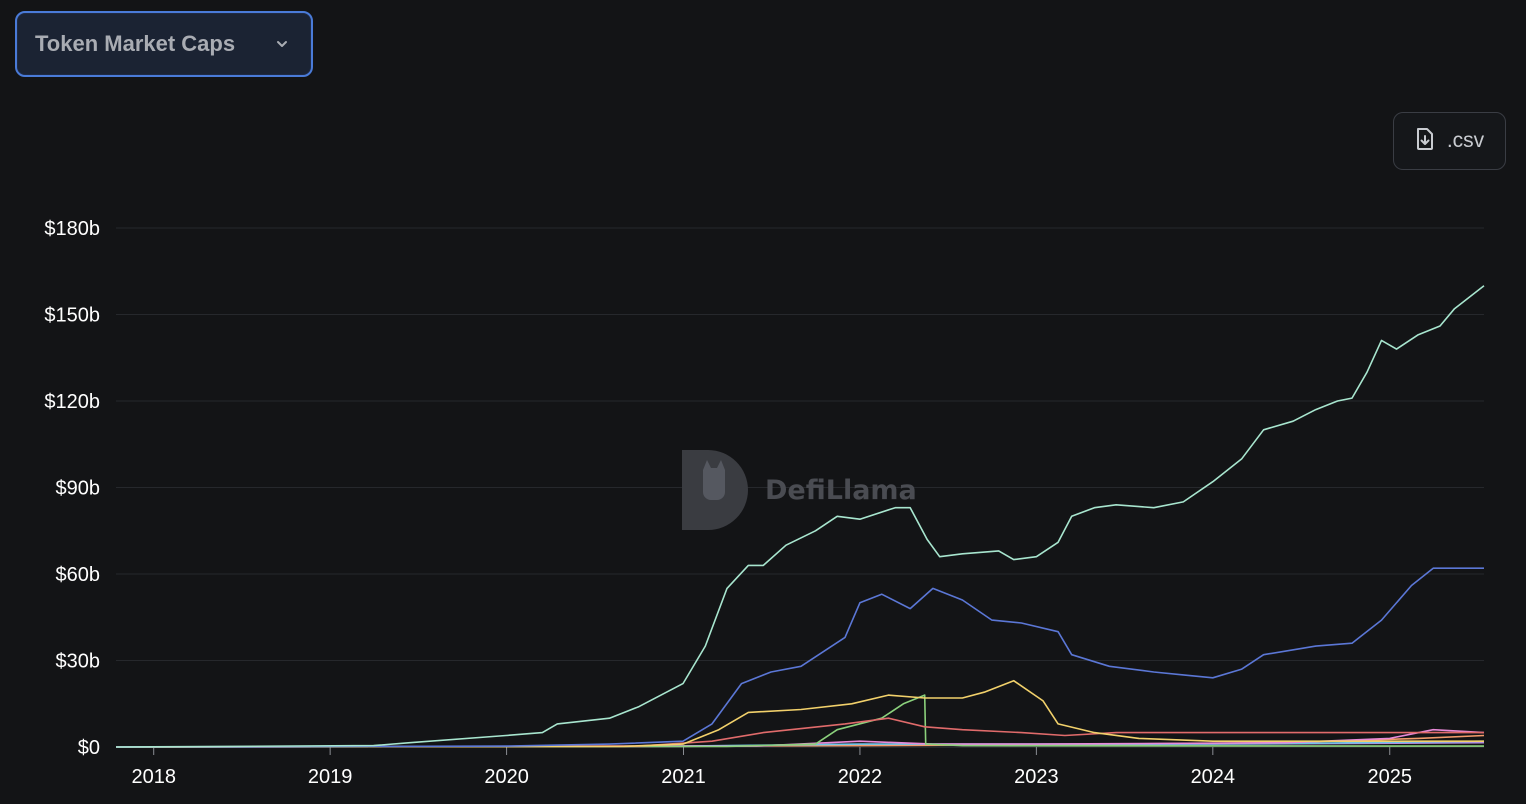  I want to click on x-tick-label: 2025, so click(1389, 777).